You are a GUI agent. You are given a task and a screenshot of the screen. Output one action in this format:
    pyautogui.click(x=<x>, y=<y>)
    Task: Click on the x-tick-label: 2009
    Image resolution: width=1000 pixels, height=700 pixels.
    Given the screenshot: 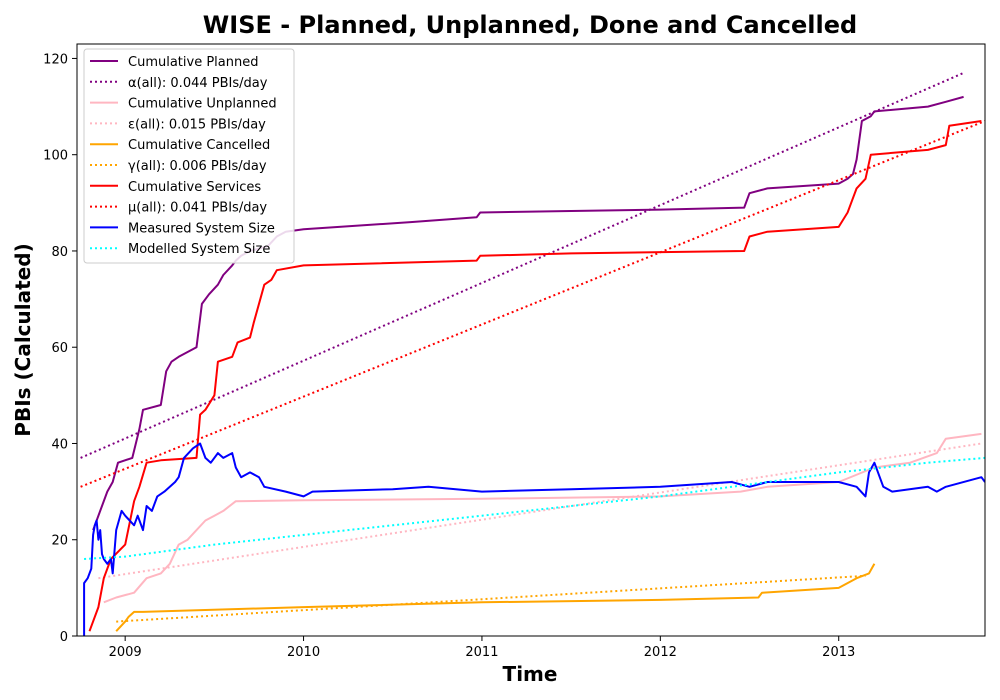 What is the action you would take?
    pyautogui.click(x=125, y=652)
    